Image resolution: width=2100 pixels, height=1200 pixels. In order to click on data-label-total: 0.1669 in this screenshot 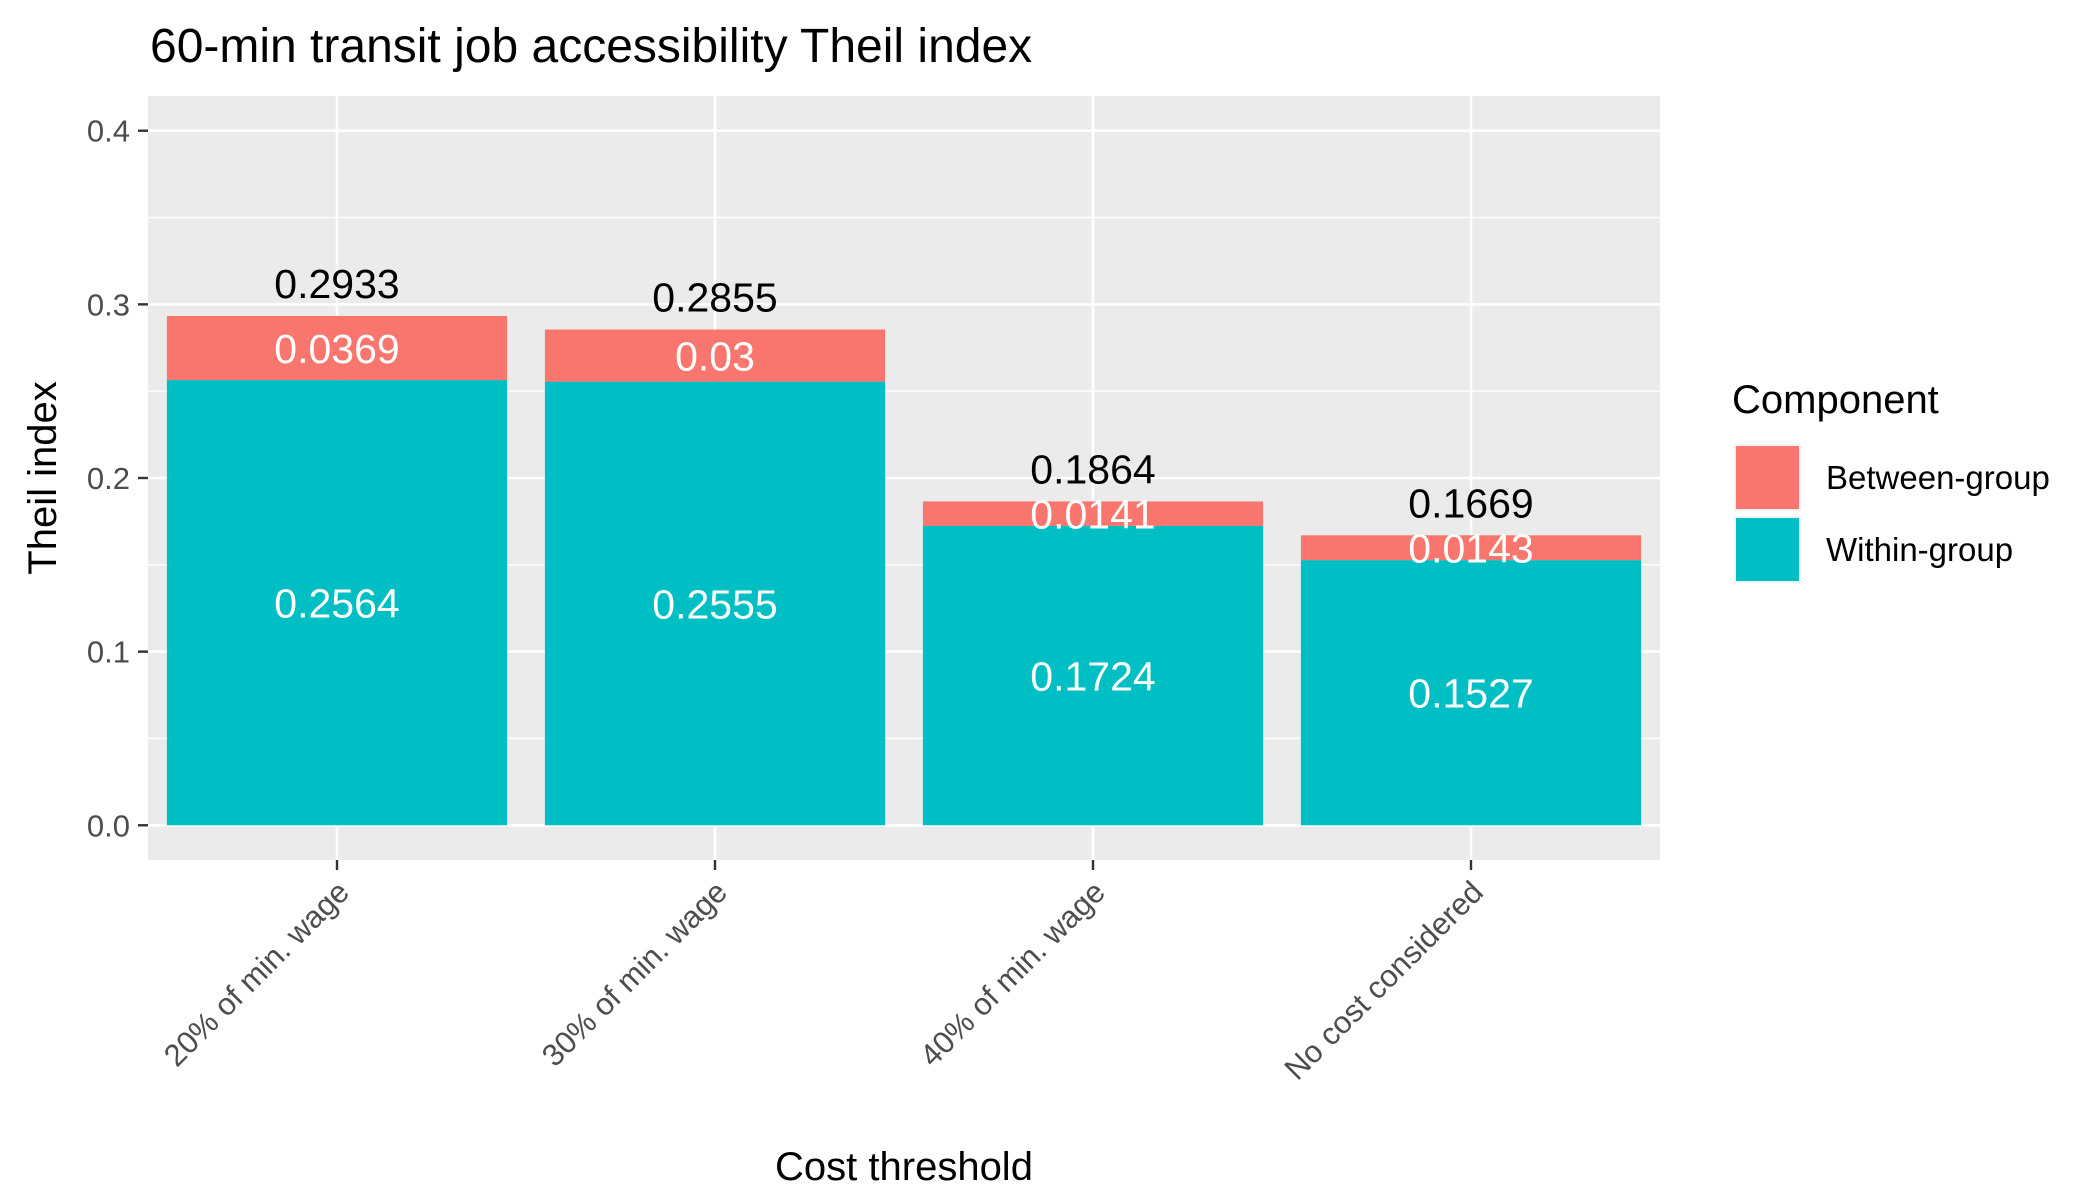, I will do `click(1470, 503)`.